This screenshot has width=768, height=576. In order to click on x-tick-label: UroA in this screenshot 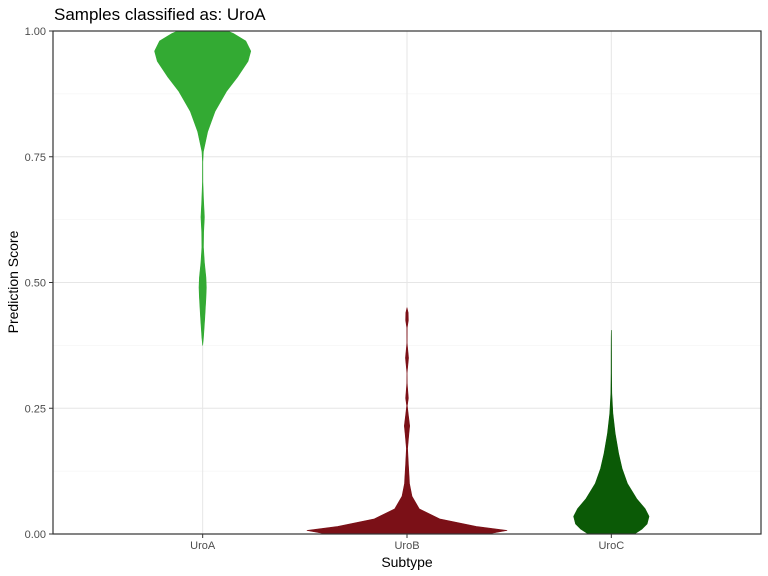, I will do `click(203, 546)`.